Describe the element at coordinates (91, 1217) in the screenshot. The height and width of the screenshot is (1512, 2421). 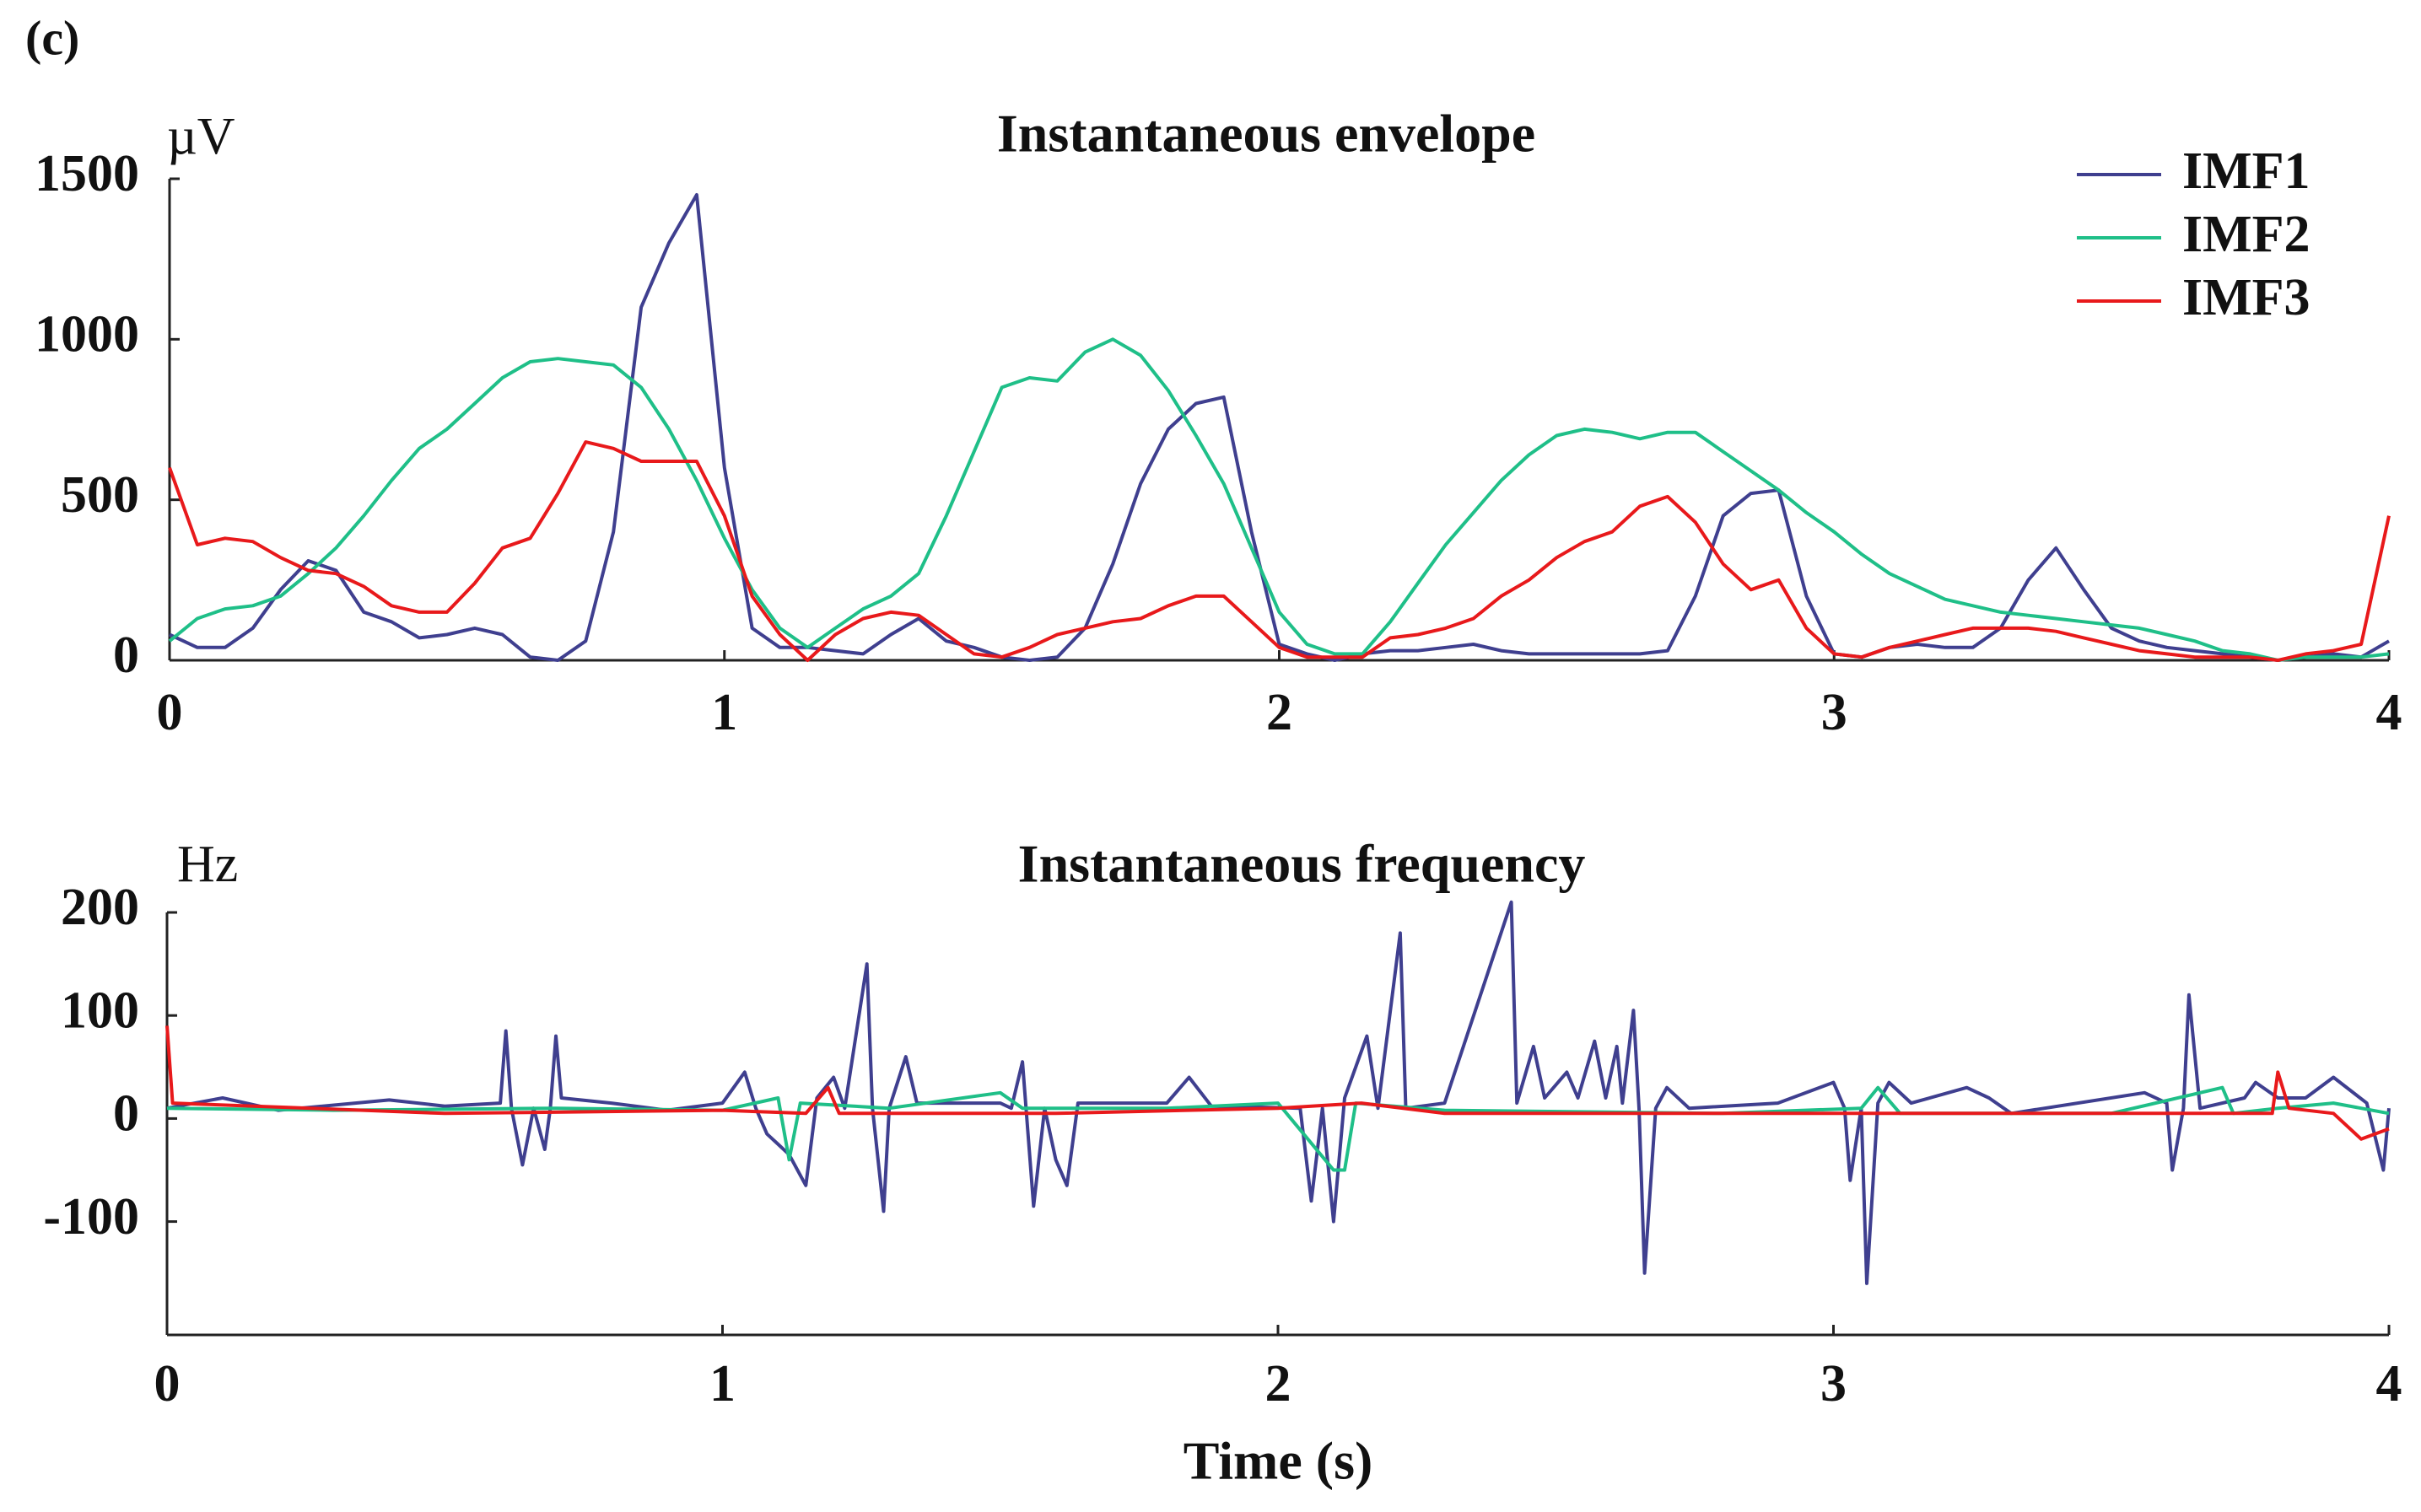
I see `y-tick-label: -100` at that location.